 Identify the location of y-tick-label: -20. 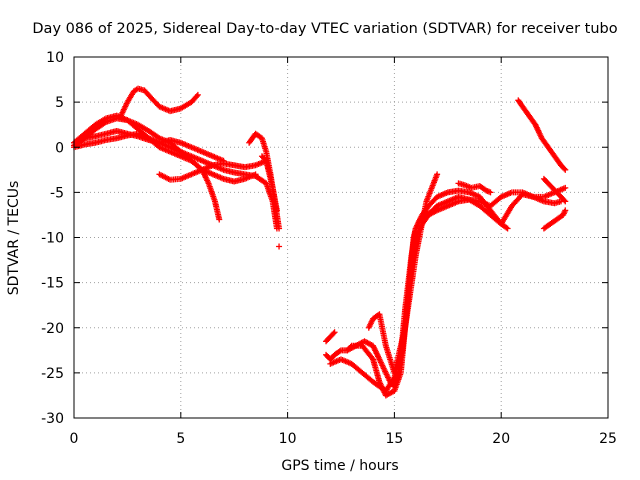
(52, 329).